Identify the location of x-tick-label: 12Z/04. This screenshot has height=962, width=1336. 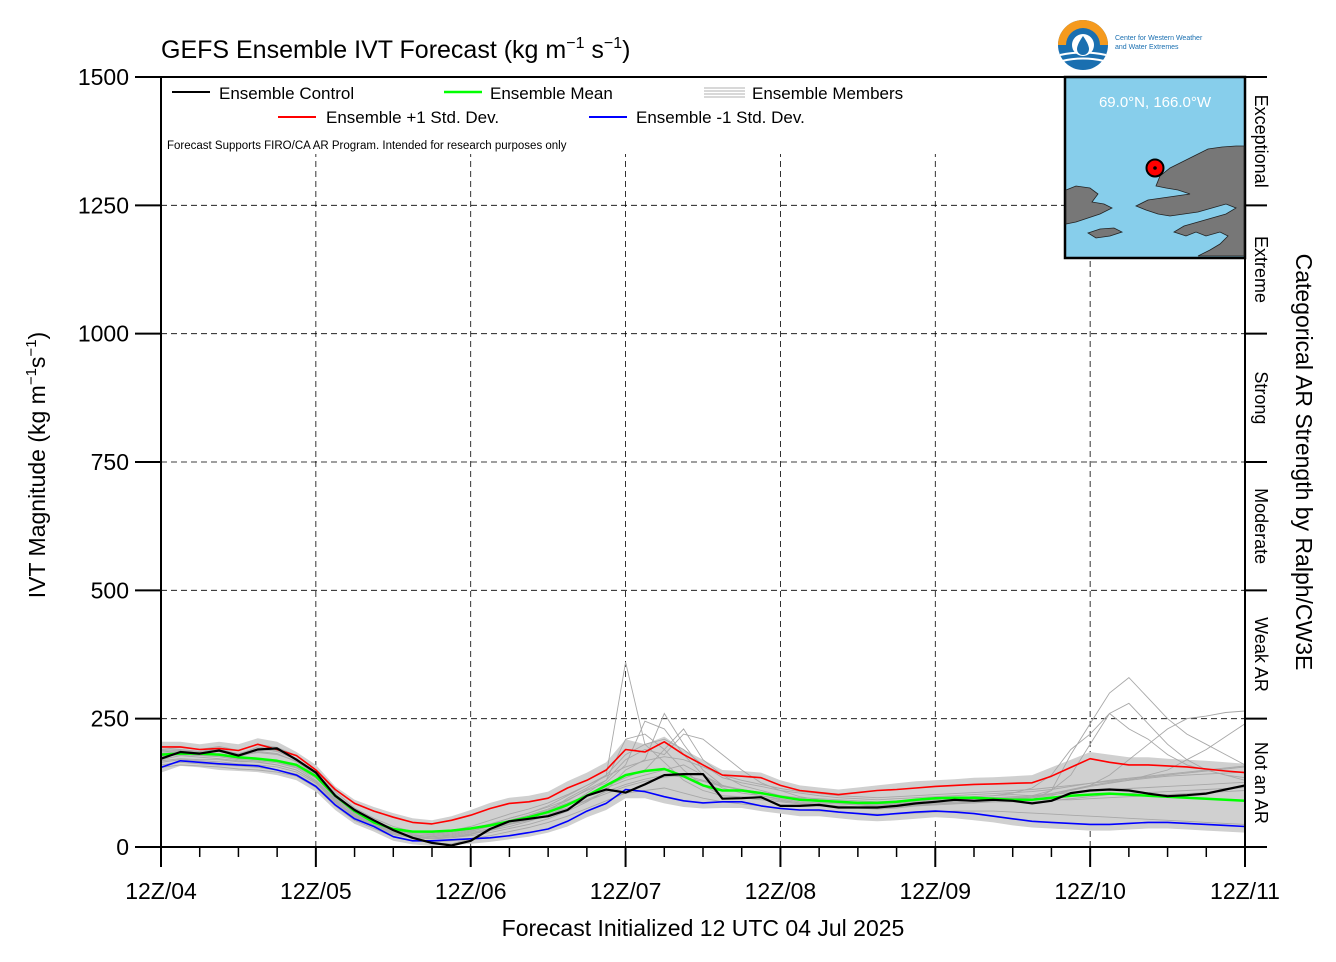
(161, 891).